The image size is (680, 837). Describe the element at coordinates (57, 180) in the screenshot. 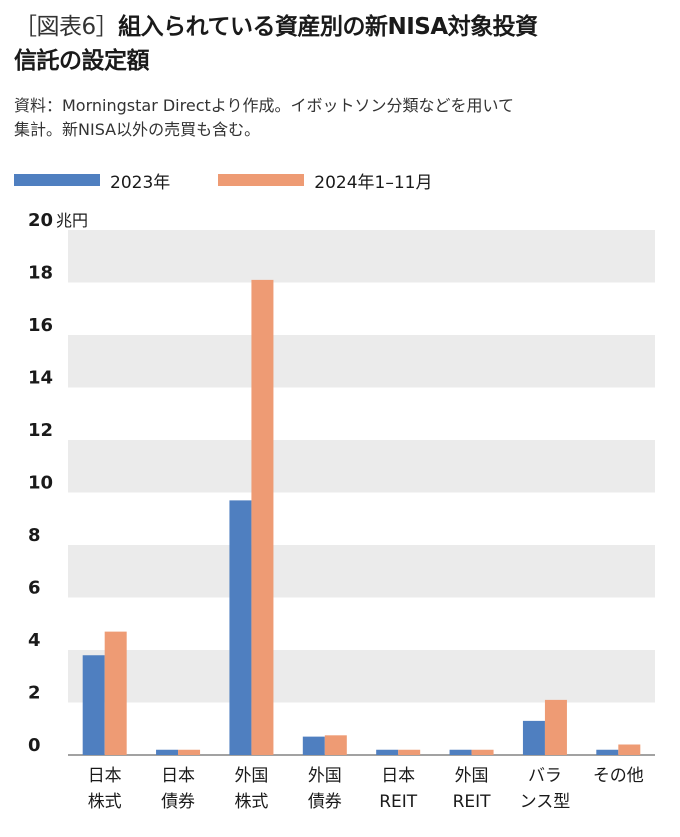

I see `legend-swatch-series1` at that location.